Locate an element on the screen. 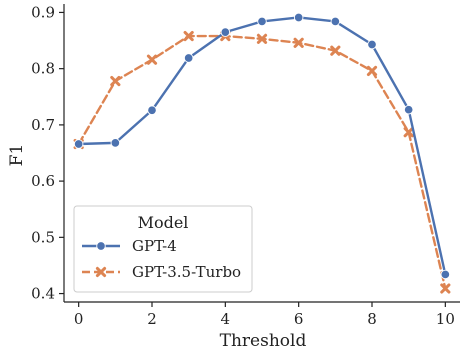  x-tick-label: 10 is located at coordinates (445, 319).